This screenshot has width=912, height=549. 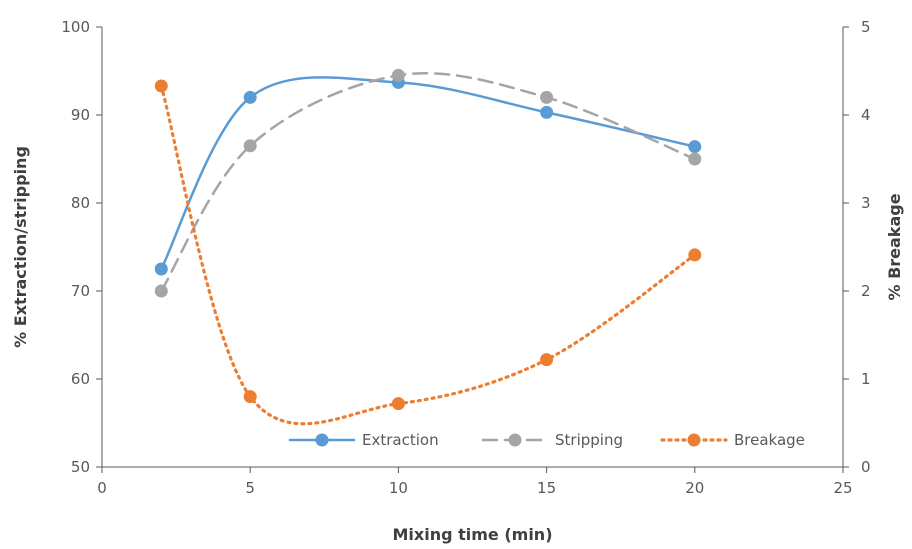 What do you see at coordinates (866, 203) in the screenshot?
I see `y2-tick-label: 3` at bounding box center [866, 203].